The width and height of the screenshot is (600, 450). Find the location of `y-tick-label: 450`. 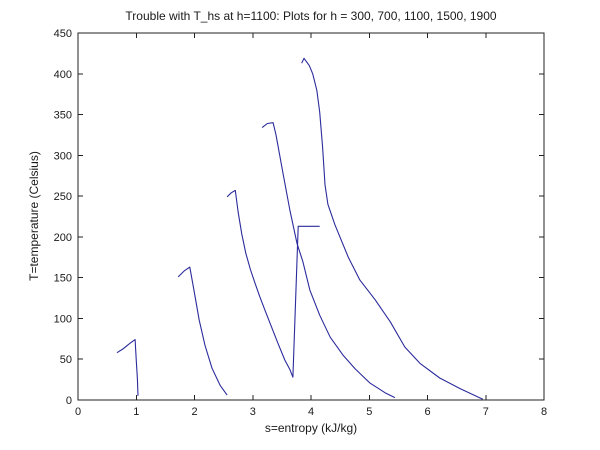

y-tick-label: 450 is located at coordinates (63, 34).